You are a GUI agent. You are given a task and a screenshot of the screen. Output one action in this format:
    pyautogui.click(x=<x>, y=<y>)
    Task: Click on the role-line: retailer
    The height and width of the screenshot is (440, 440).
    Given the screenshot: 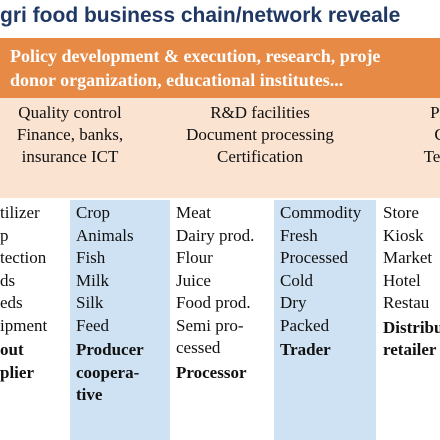 What is the action you would take?
    pyautogui.click(x=410, y=349)
    